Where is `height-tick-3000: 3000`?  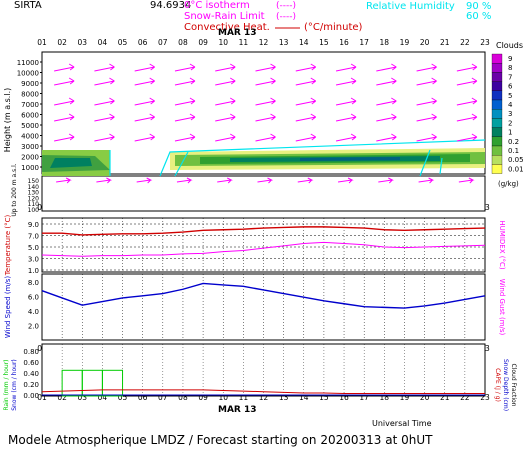
height-tick-3000: 3000 is located at coordinates (30, 147).